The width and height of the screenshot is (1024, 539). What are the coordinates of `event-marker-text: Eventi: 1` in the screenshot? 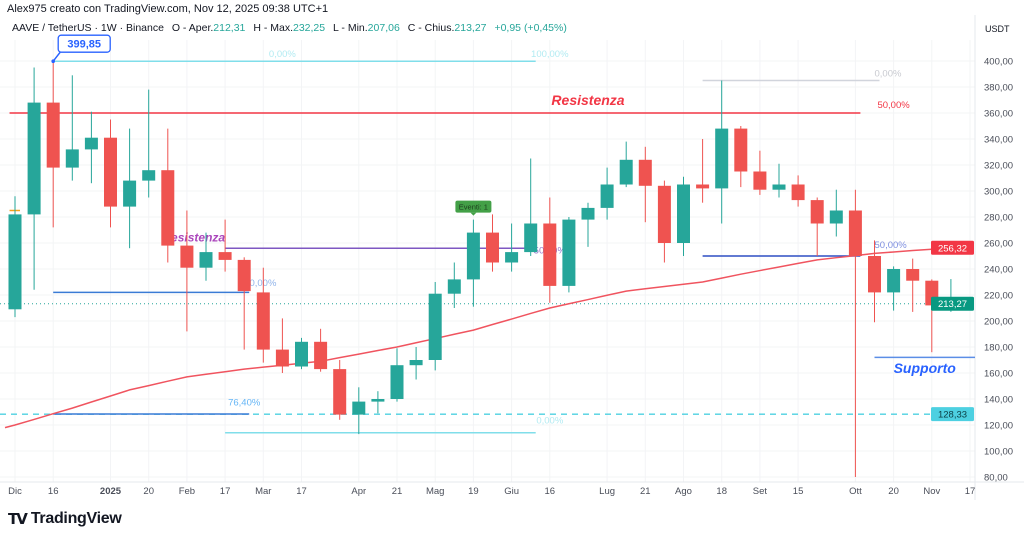 It's located at (473, 207).